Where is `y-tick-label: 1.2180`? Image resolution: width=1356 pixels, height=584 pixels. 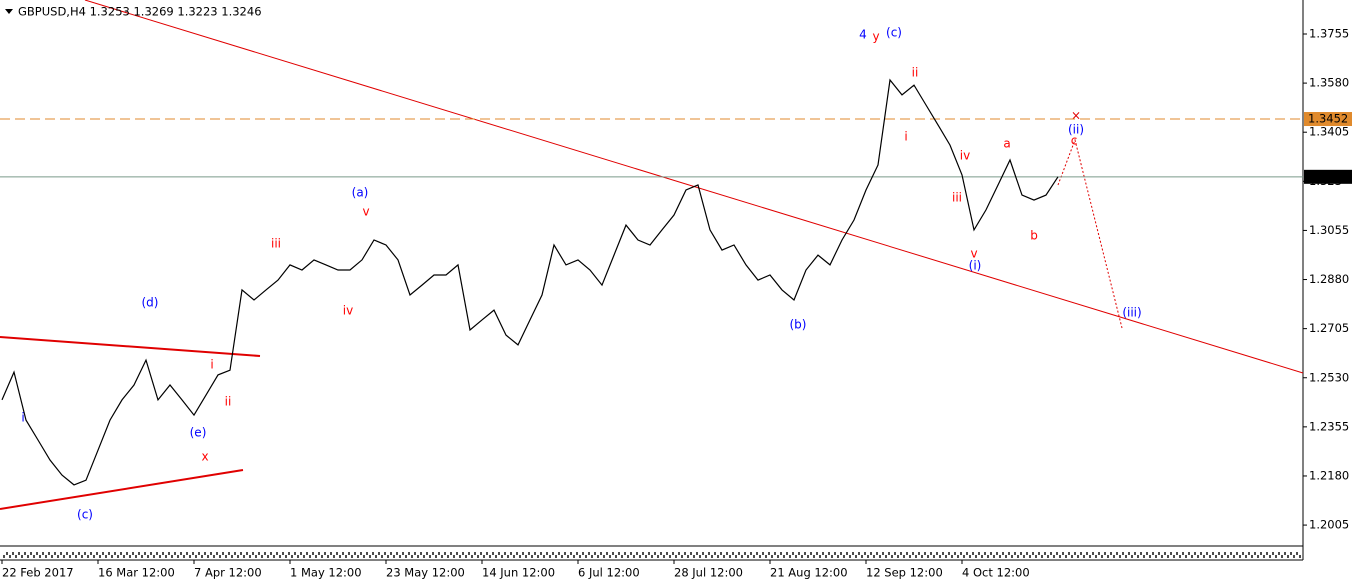
y-tick-label: 1.2180 is located at coordinates (1329, 475).